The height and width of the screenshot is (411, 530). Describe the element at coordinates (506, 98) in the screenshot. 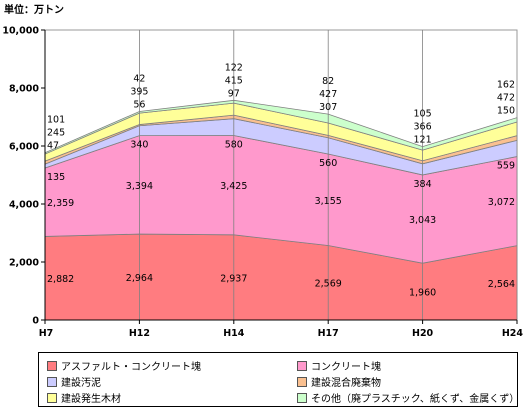

I see `data-label: 472` at that location.